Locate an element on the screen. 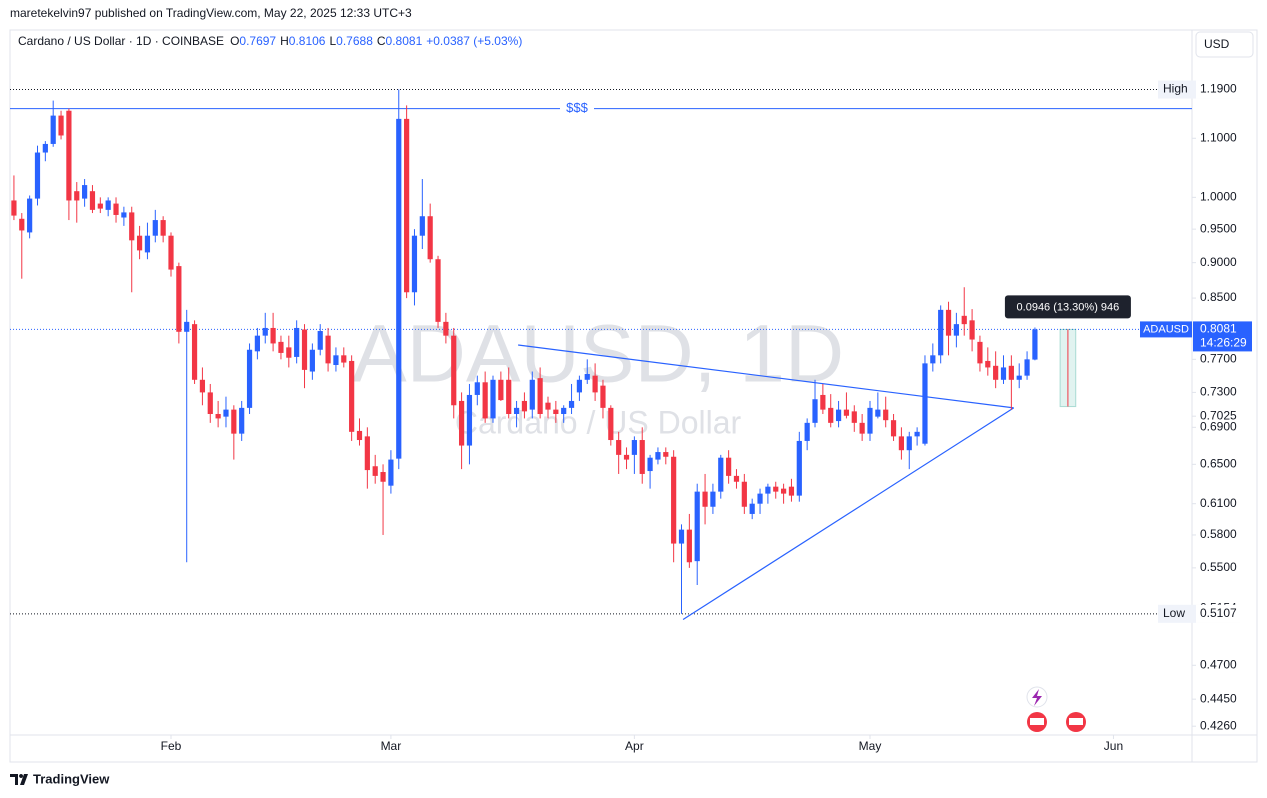 This screenshot has width=1267, height=798. legend-value: 0.7688 is located at coordinates (354, 41).